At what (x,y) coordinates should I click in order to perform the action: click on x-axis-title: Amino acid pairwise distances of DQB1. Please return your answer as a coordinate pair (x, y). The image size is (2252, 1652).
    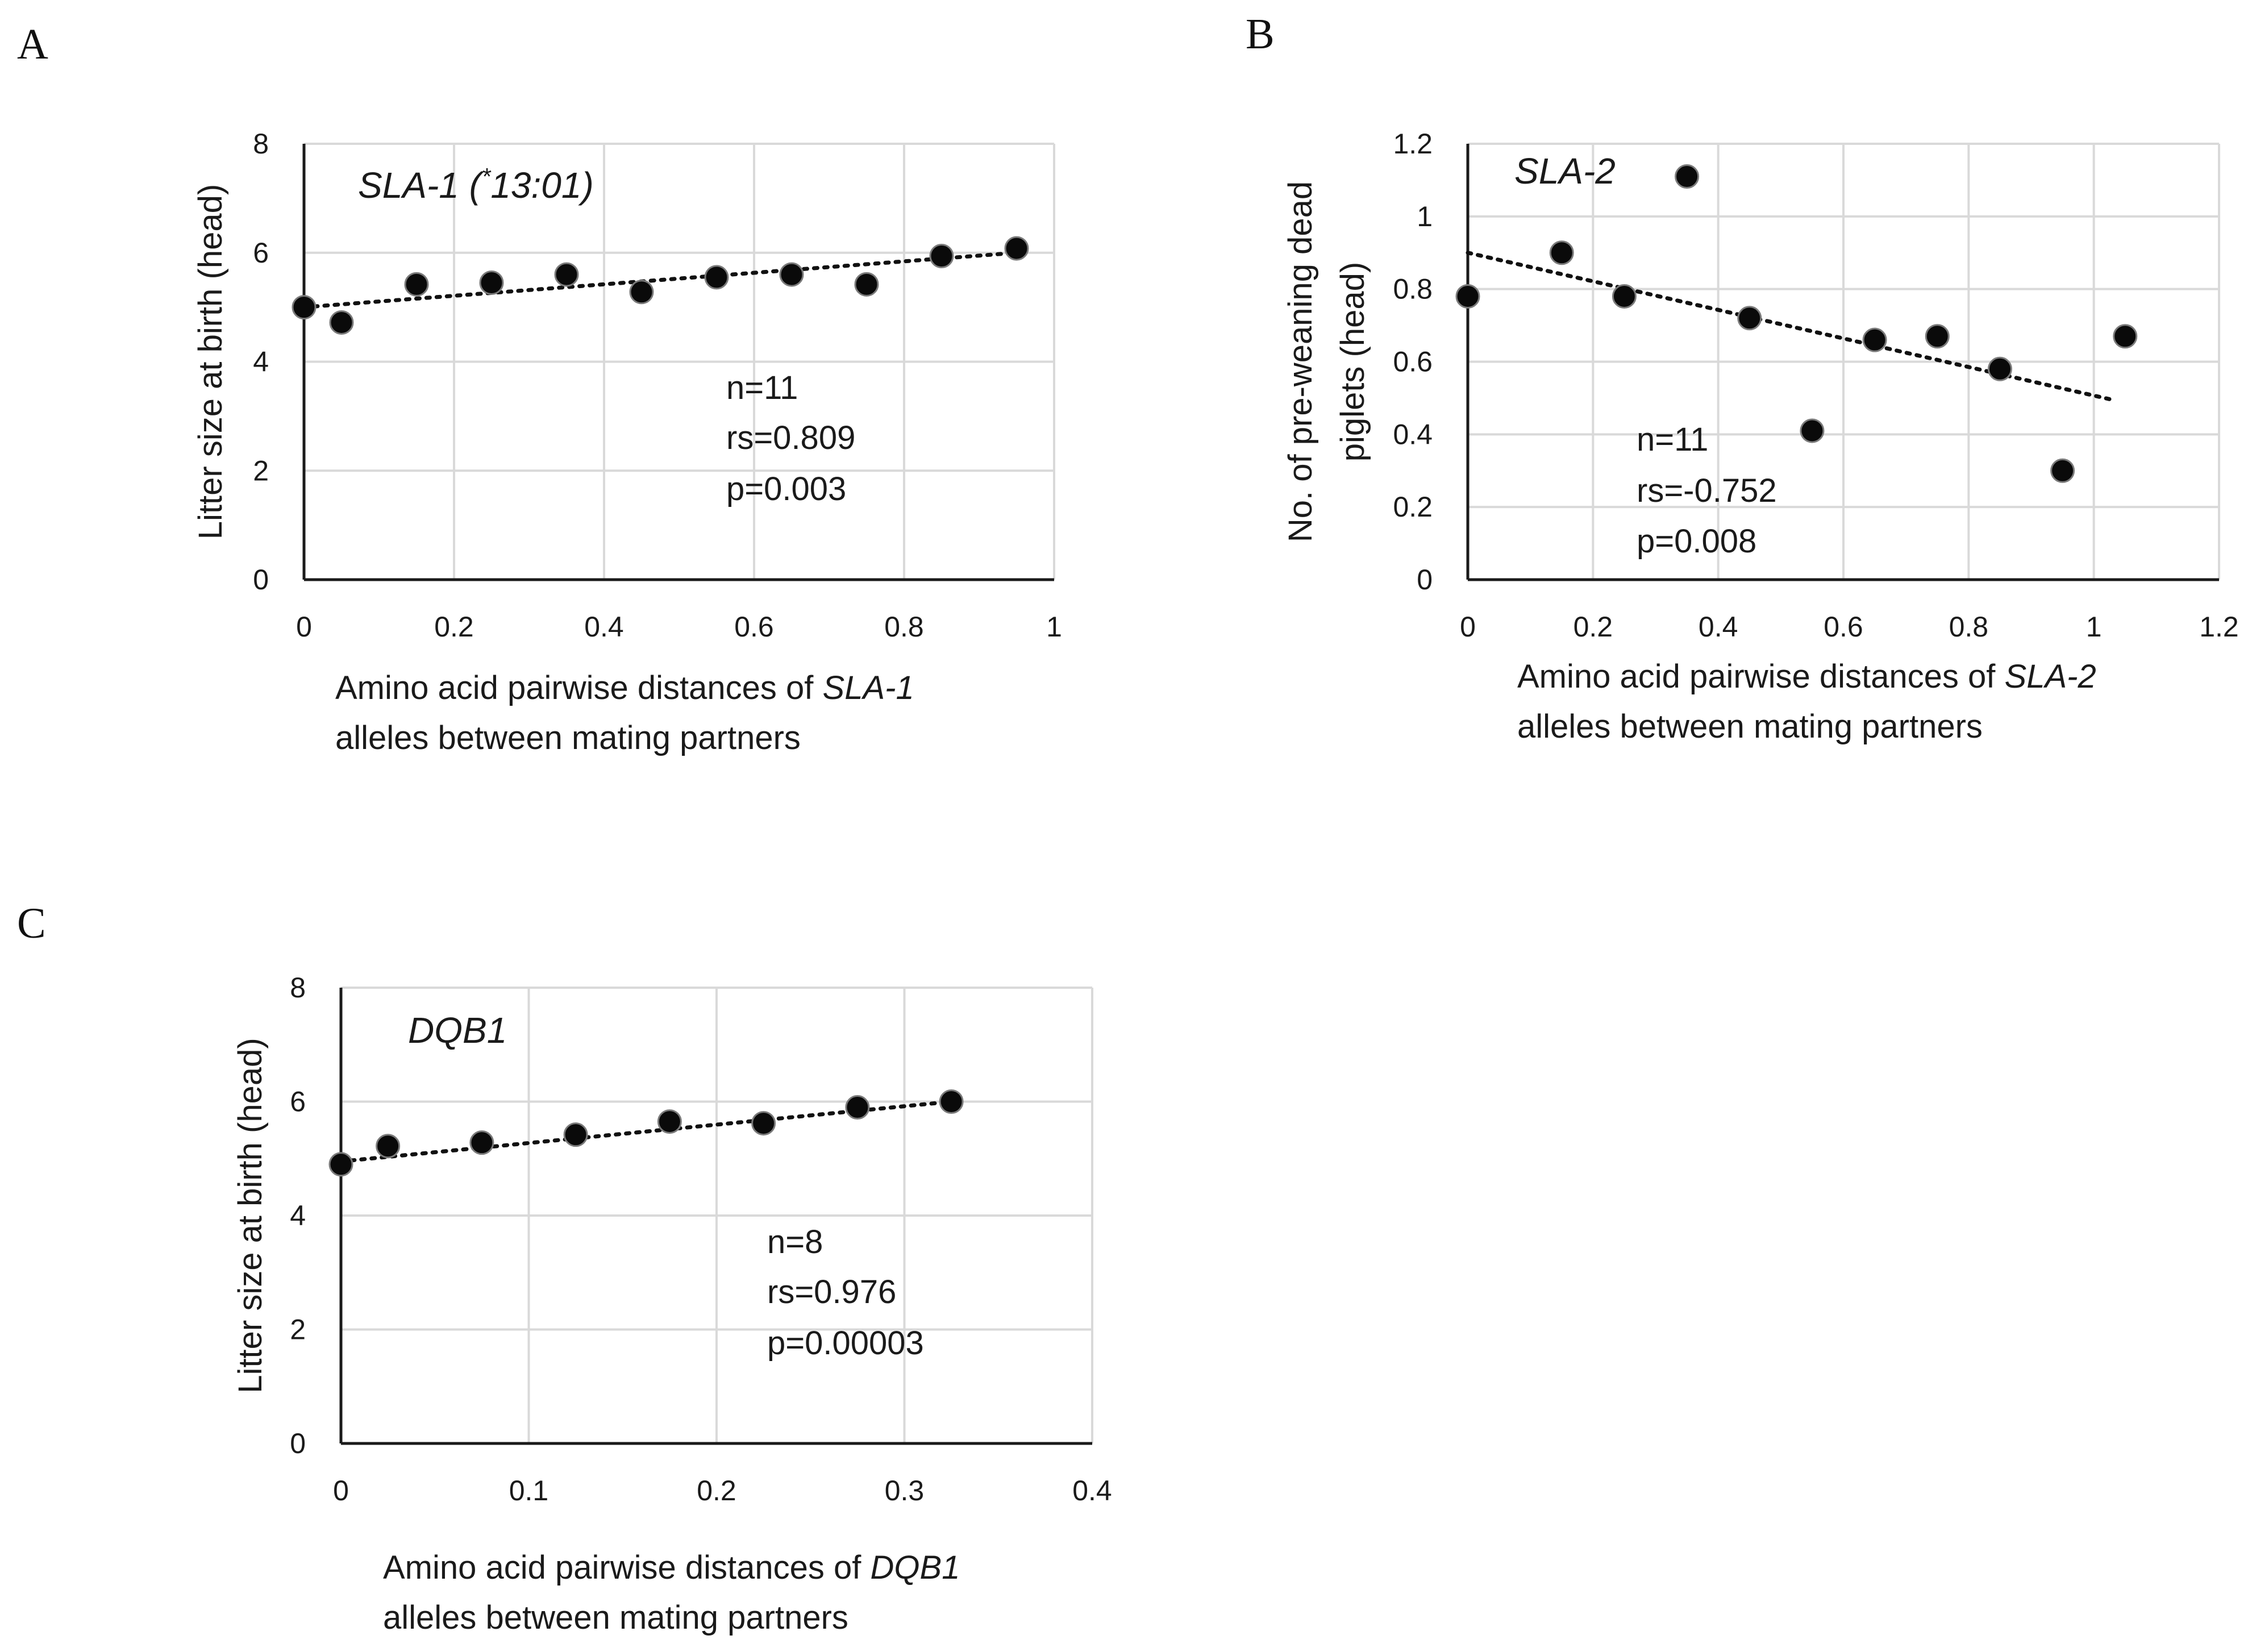
    Looking at the image, I should click on (672, 1567).